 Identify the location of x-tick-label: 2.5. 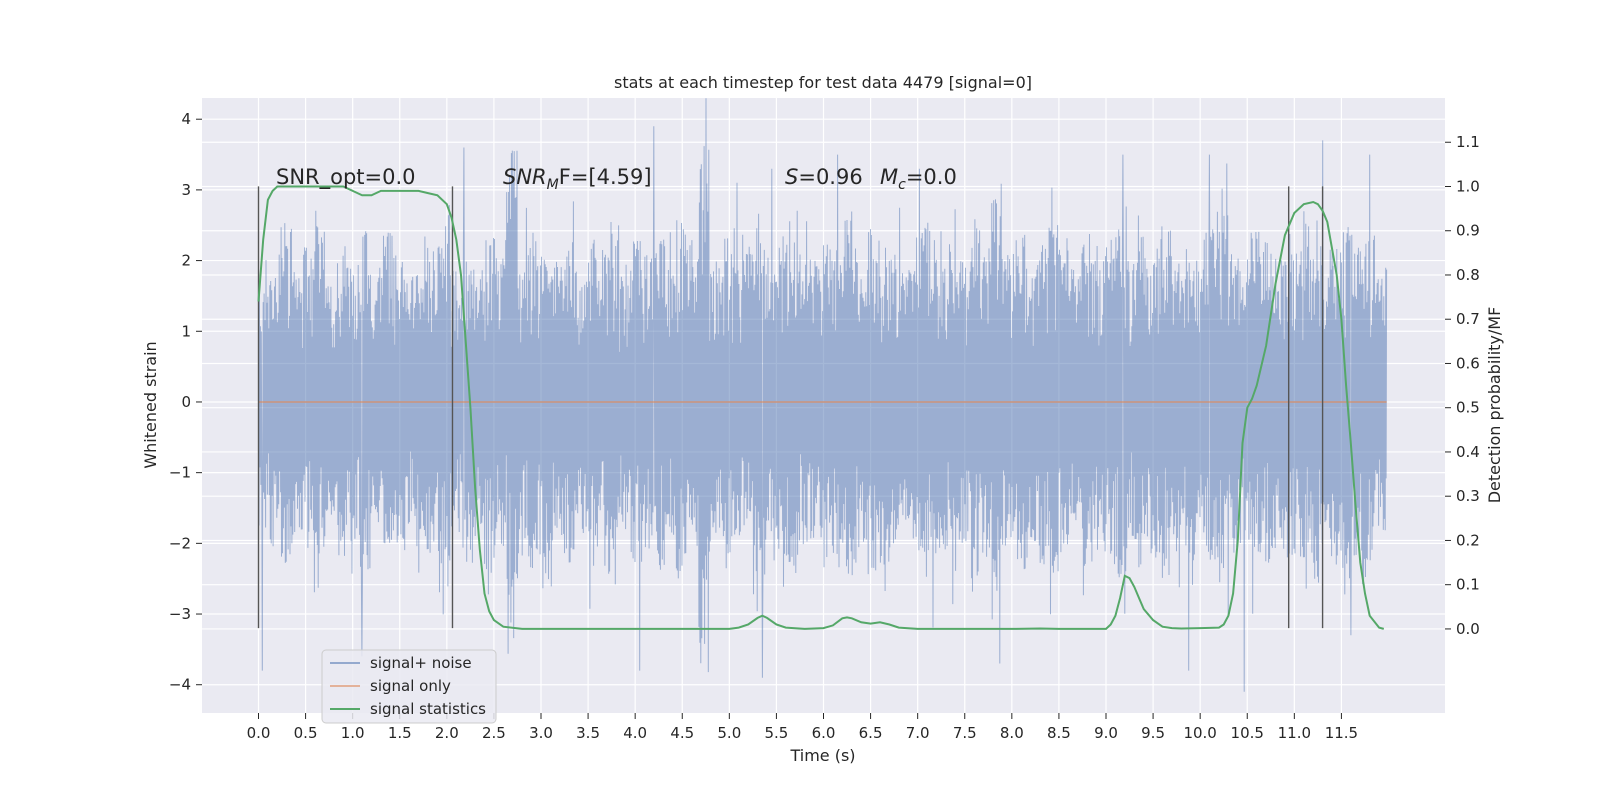
(494, 733).